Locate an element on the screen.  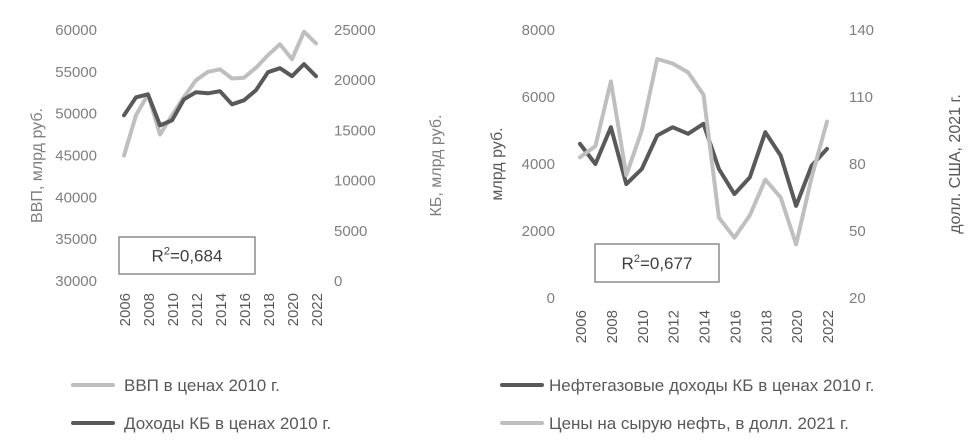
y-right-tick-label: 50 is located at coordinates (857, 231).